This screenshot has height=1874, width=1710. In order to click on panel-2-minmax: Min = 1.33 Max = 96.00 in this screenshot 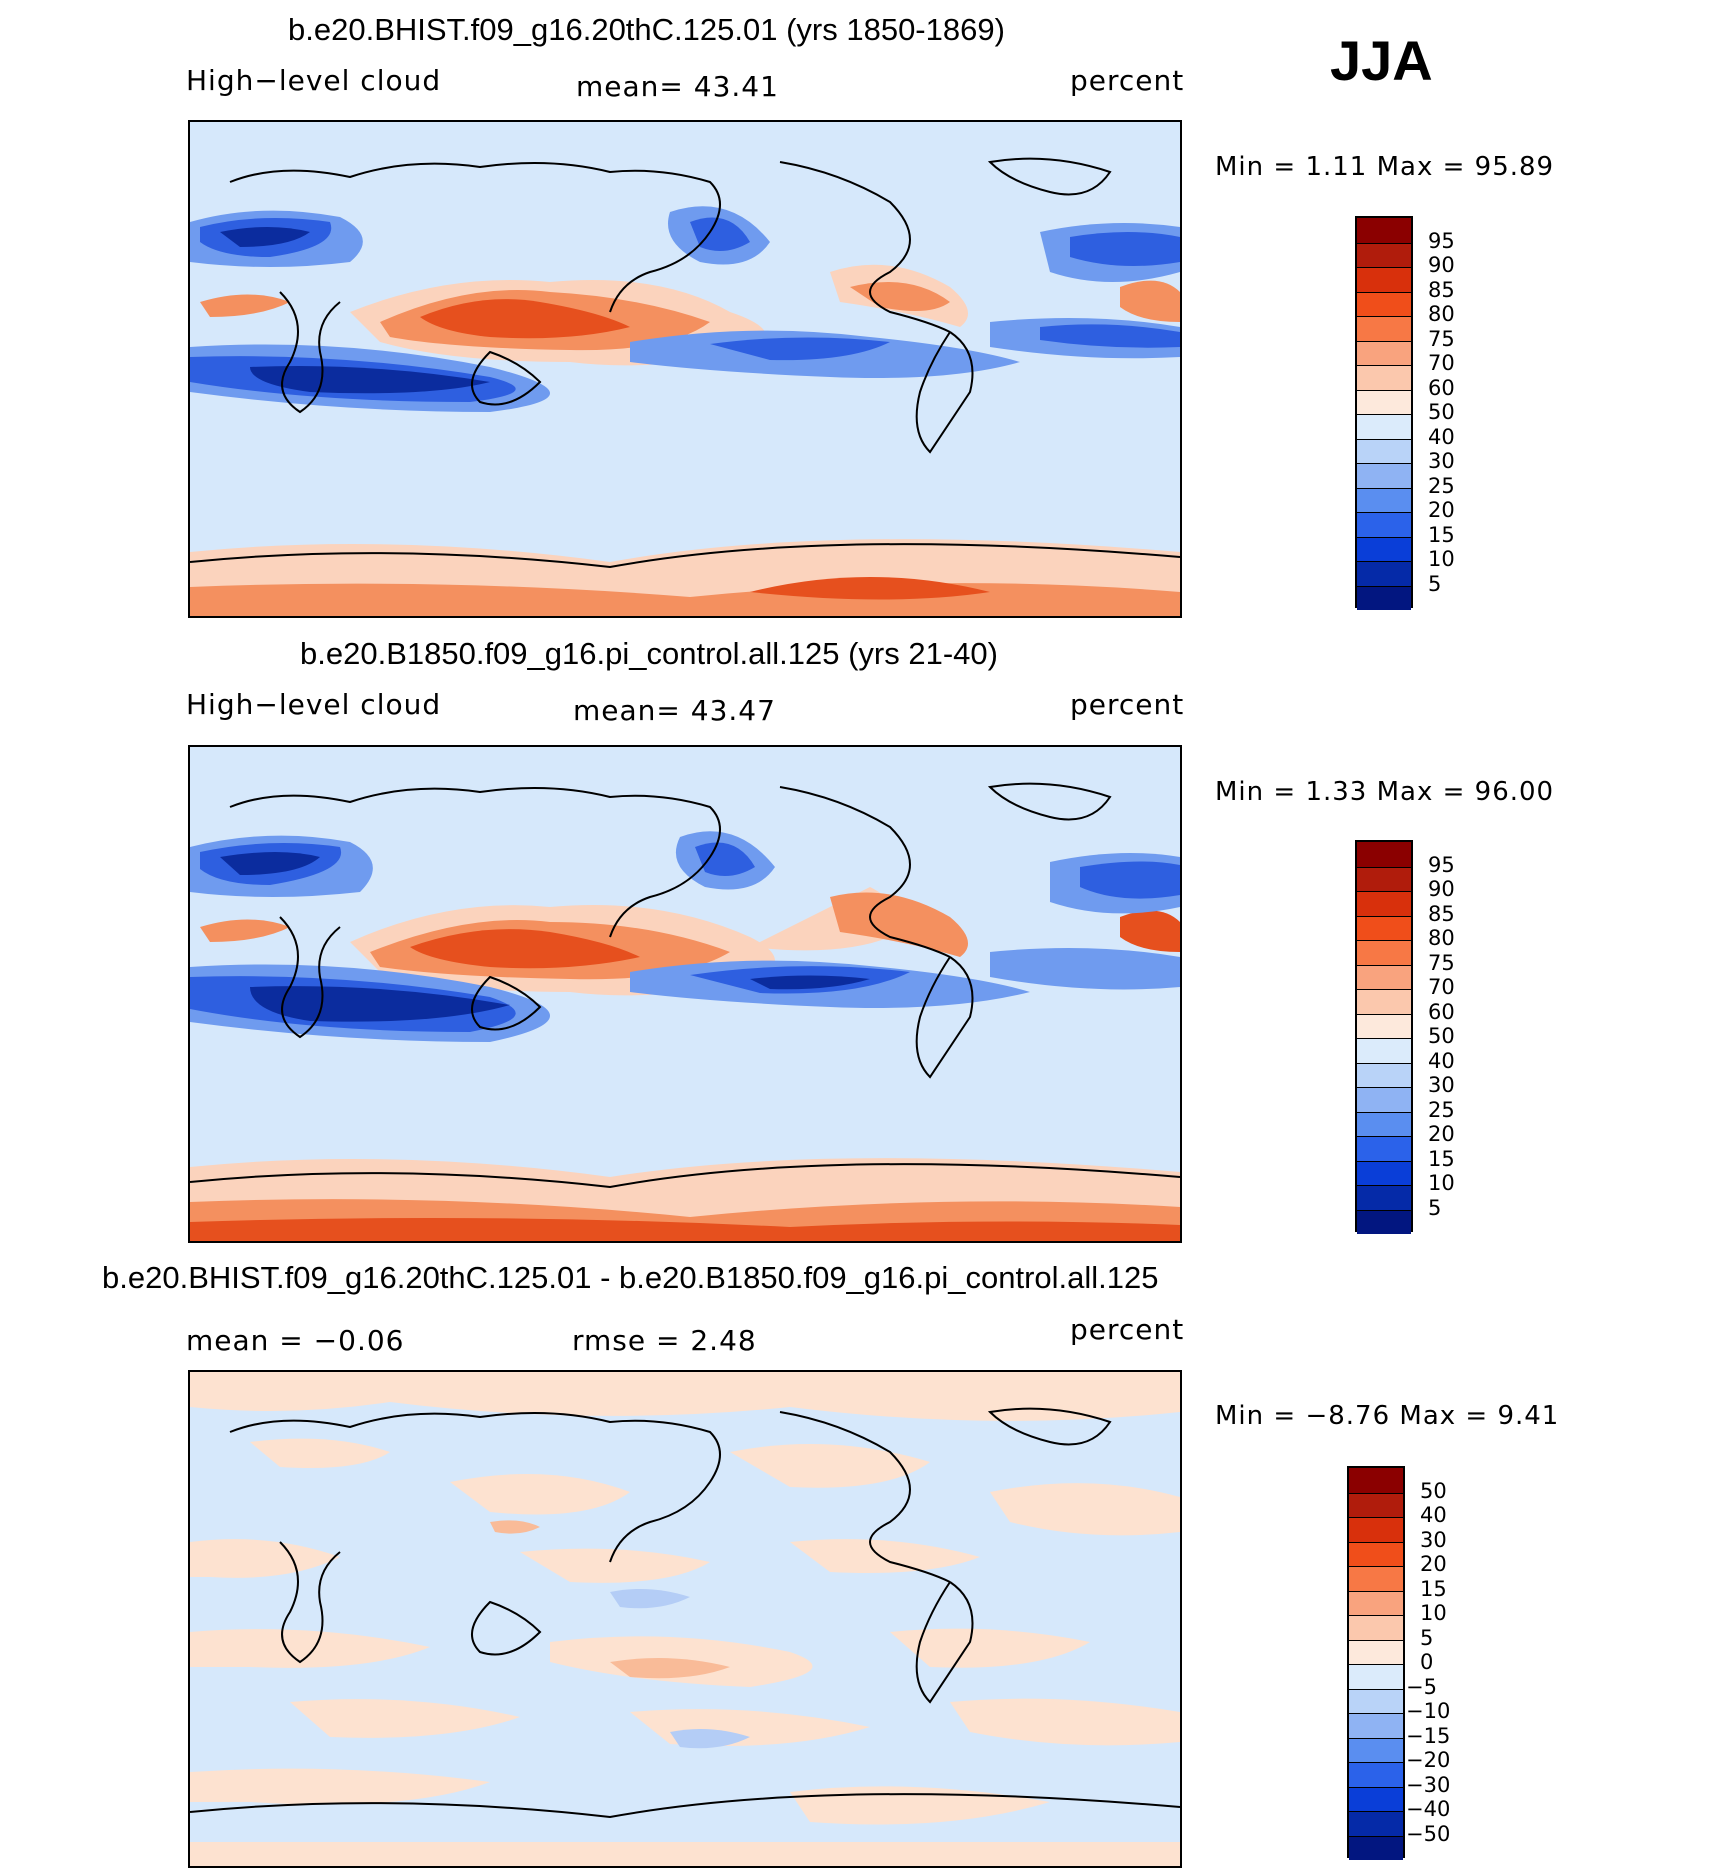, I will do `click(1385, 792)`.